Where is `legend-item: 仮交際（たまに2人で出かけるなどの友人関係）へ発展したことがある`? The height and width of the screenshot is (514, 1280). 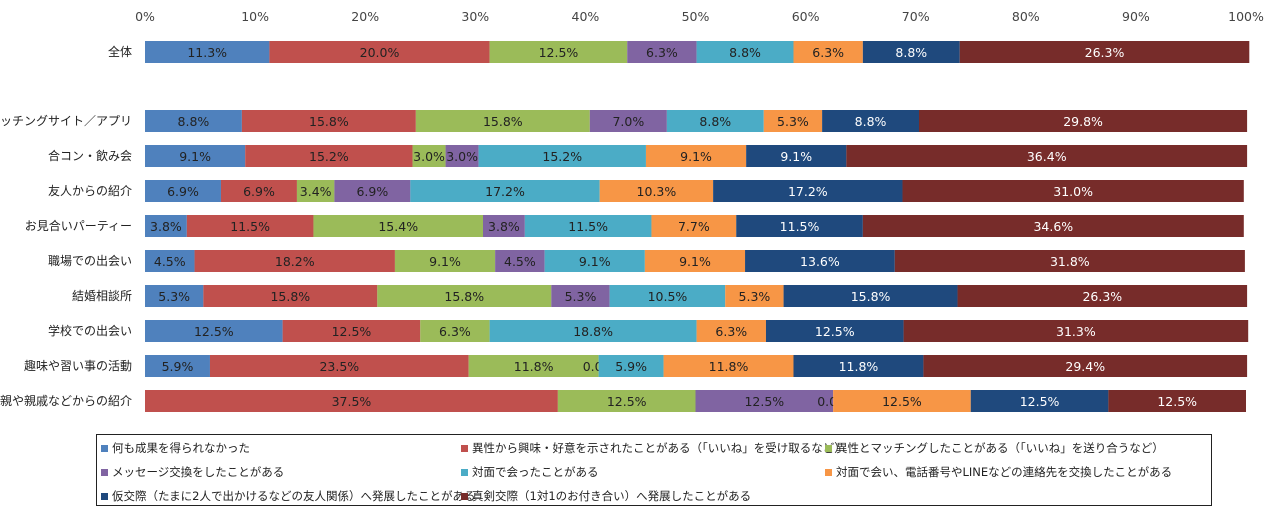
legend-item: 仮交際（たまに2人で出かけるなどの友人関係）へ発展したことがある is located at coordinates (288, 496).